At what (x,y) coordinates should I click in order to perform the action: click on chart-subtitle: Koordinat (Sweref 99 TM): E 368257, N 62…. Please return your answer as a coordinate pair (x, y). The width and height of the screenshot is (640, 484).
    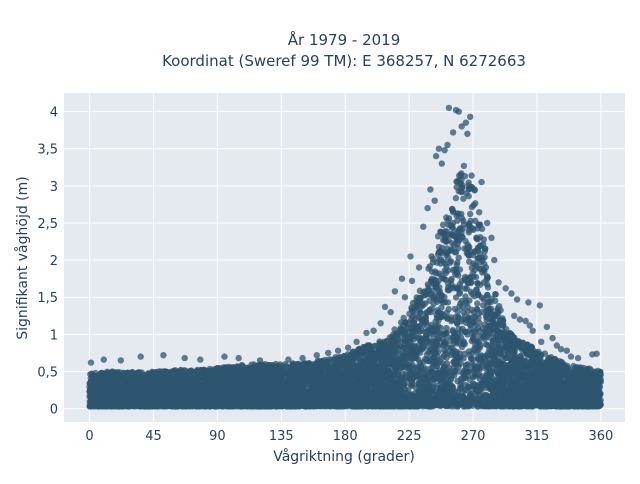
    Looking at the image, I should click on (344, 61).